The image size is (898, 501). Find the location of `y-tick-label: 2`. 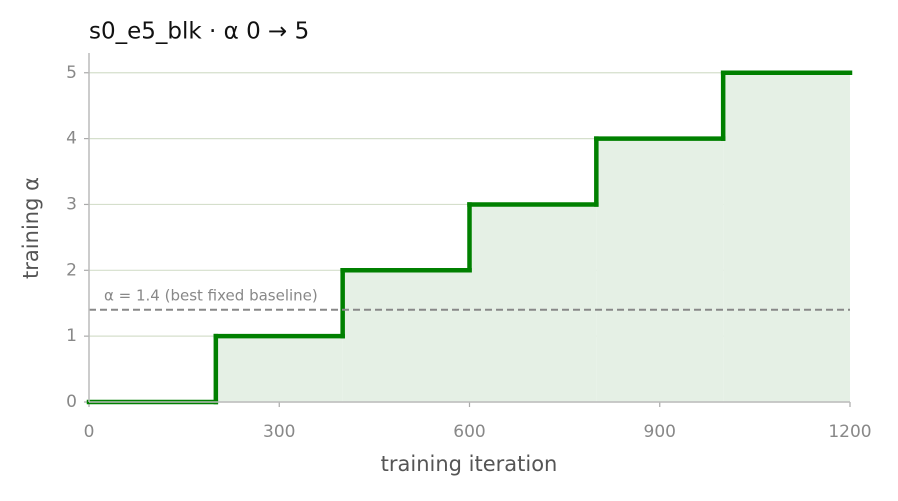

y-tick-label: 2 is located at coordinates (71, 270).